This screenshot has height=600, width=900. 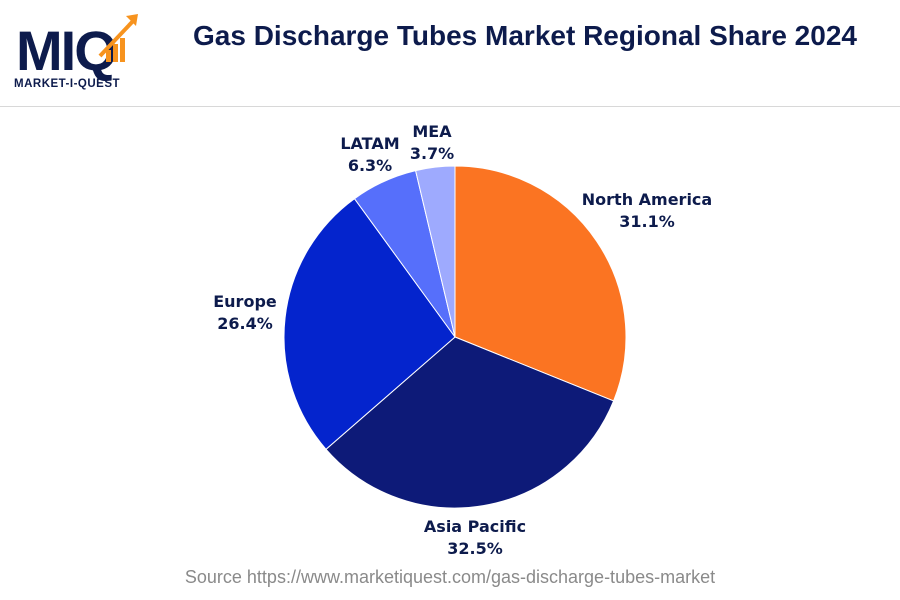 I want to click on pie-slice-europe, so click(x=369, y=323).